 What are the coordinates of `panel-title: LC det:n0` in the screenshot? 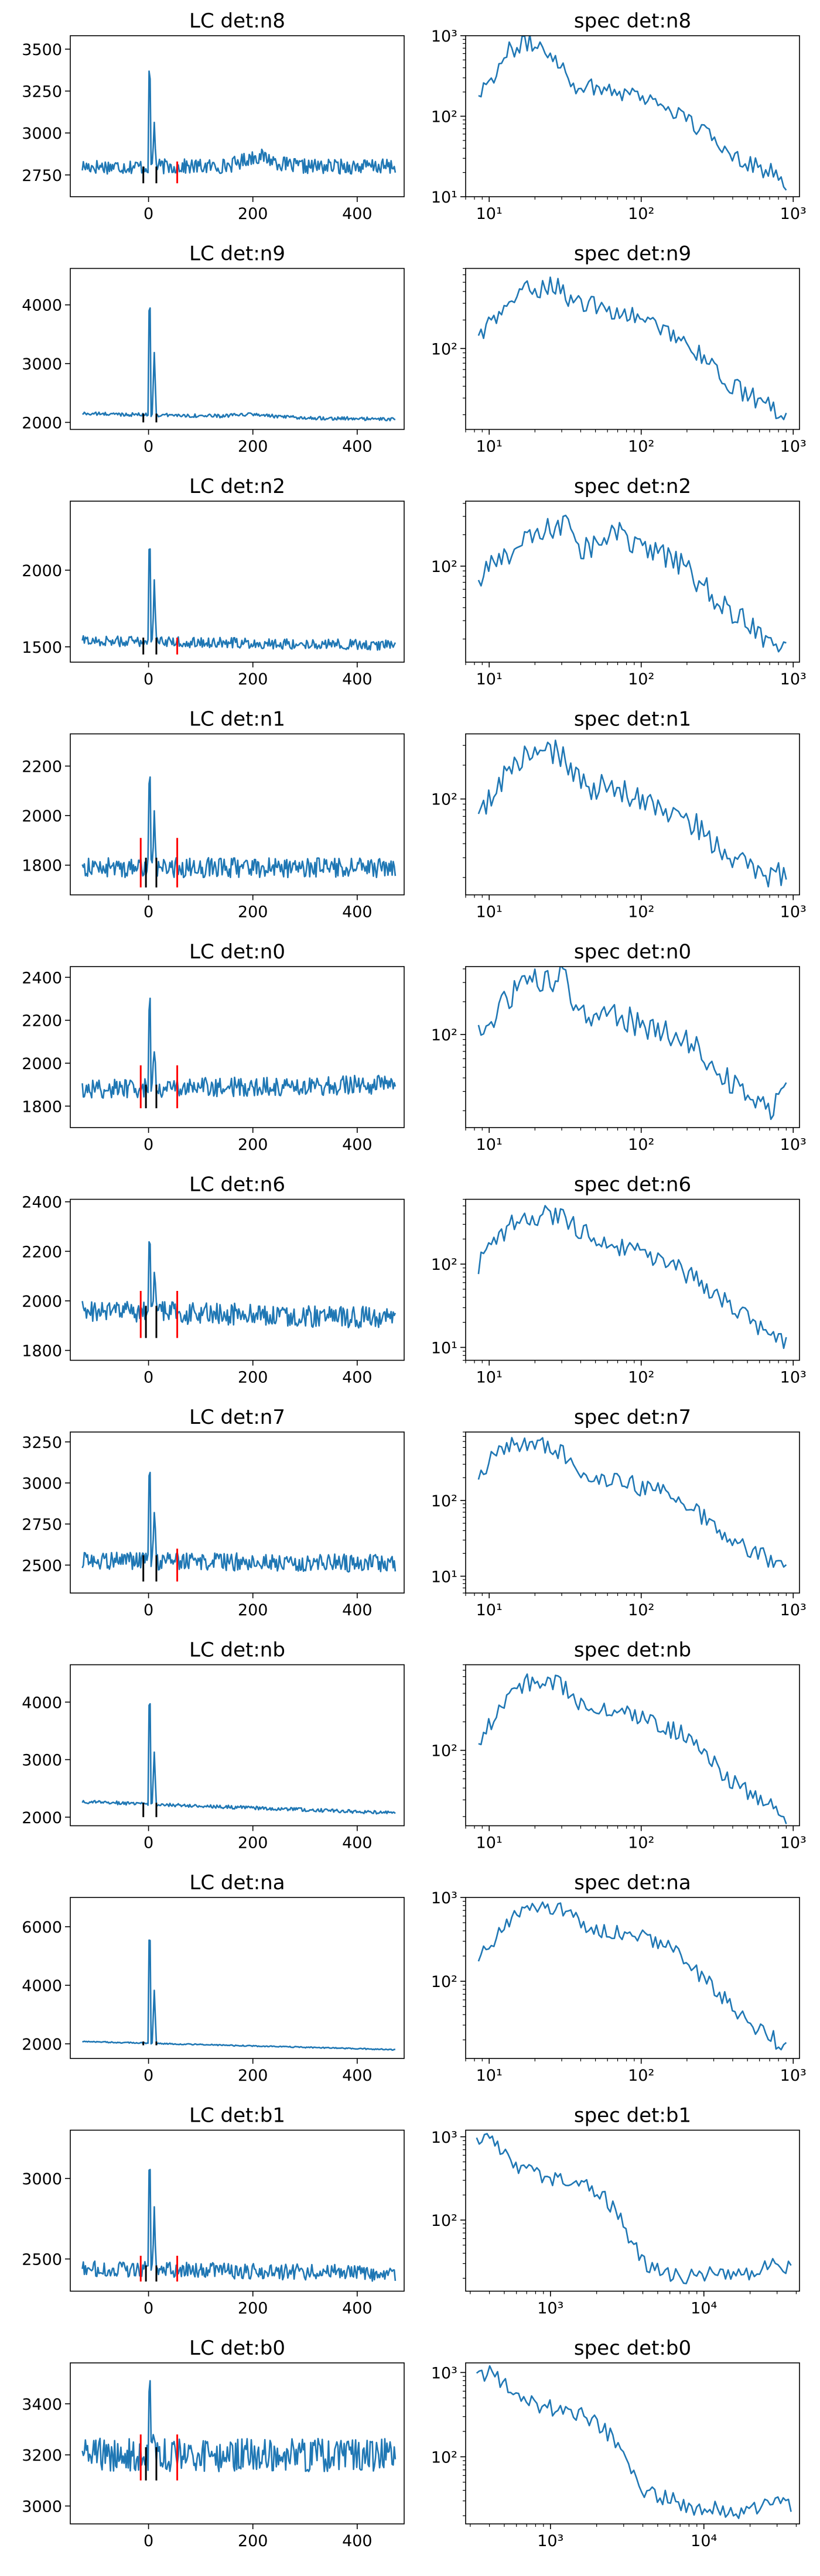 It's located at (237, 952).